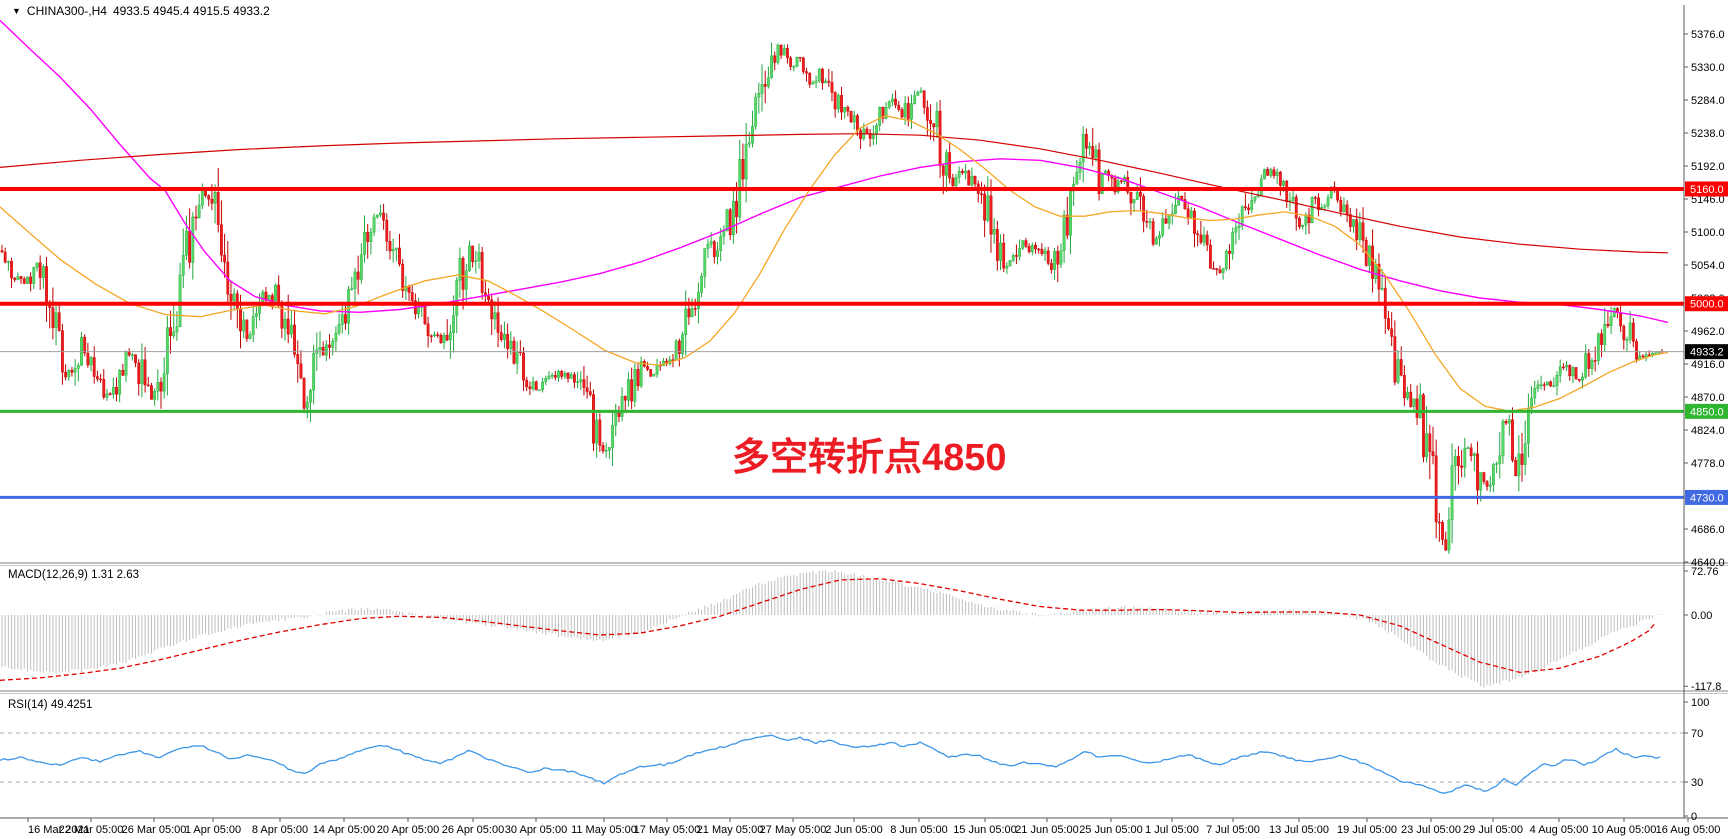 This screenshot has width=1728, height=839. Describe the element at coordinates (1493, 830) in the screenshot. I see `date-tick-label: 29 Jul 05:00` at that location.